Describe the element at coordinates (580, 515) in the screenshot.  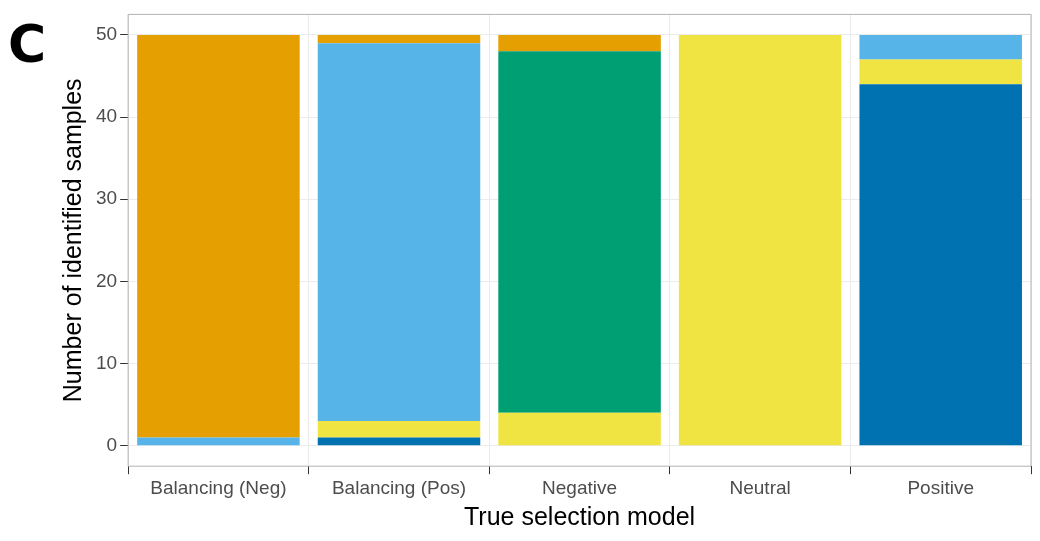
I see `x-axis-title: True selection model` at that location.